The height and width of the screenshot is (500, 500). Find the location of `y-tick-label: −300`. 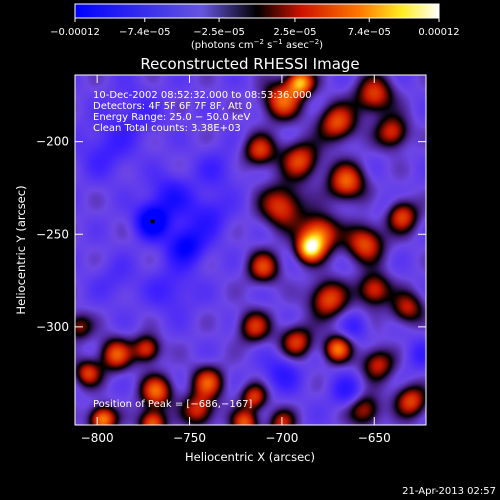

y-tick-label: −300 is located at coordinates (52, 327).